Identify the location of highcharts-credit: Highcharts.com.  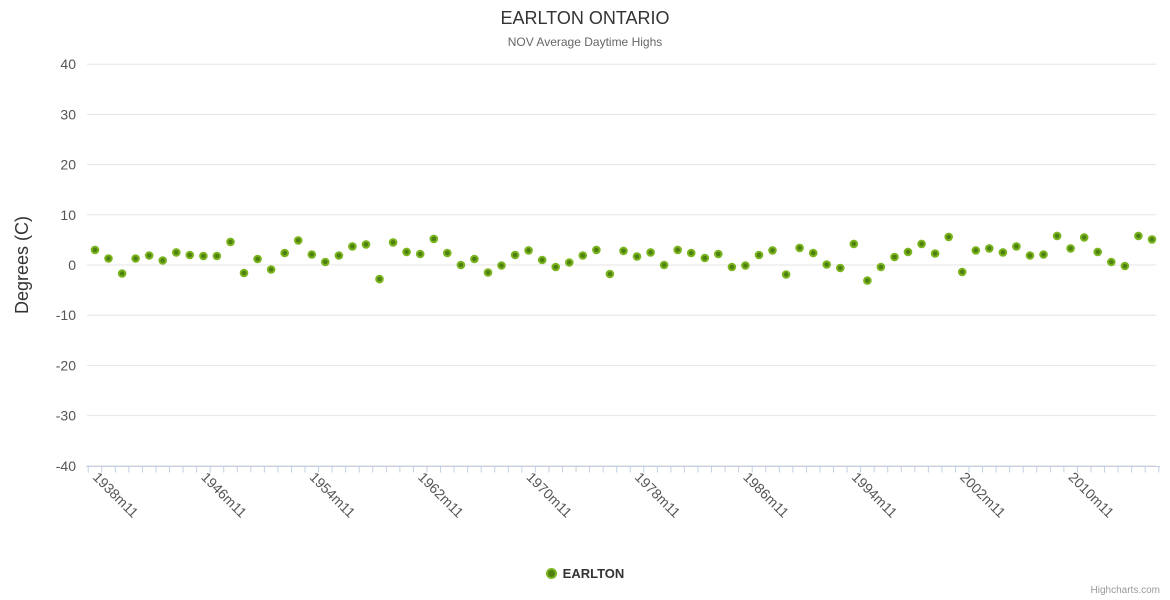
(1125, 590).